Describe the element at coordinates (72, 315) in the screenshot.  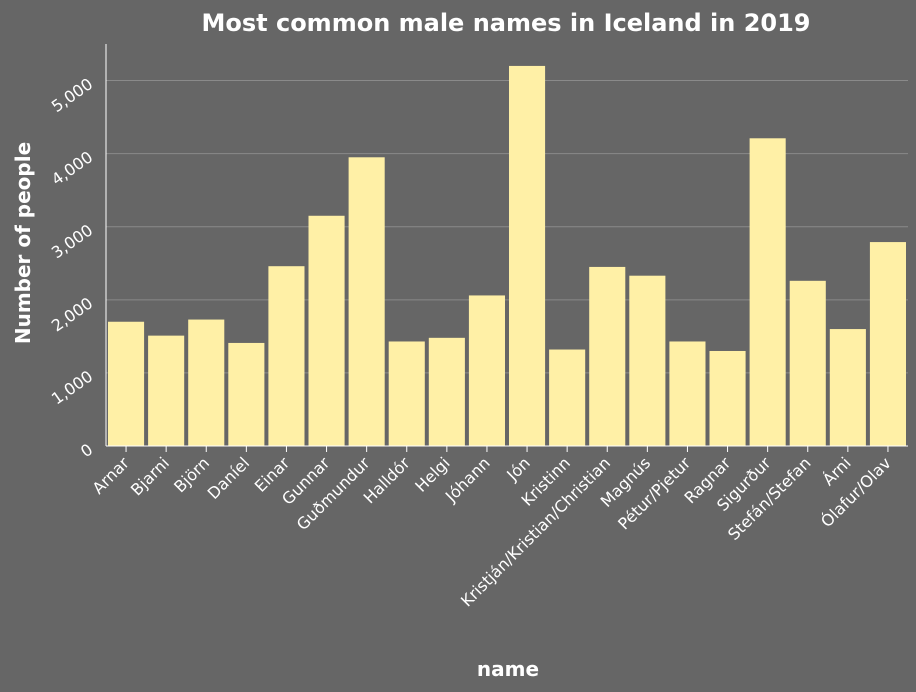
I see `y-tick-label: 2,000` at that location.